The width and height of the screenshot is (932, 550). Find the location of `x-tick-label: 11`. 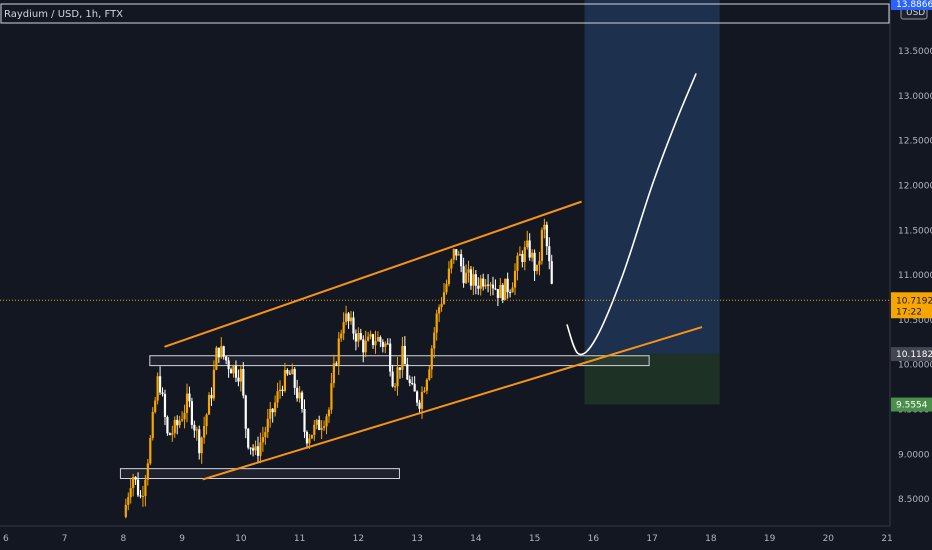

x-tick-label: 11 is located at coordinates (299, 539).